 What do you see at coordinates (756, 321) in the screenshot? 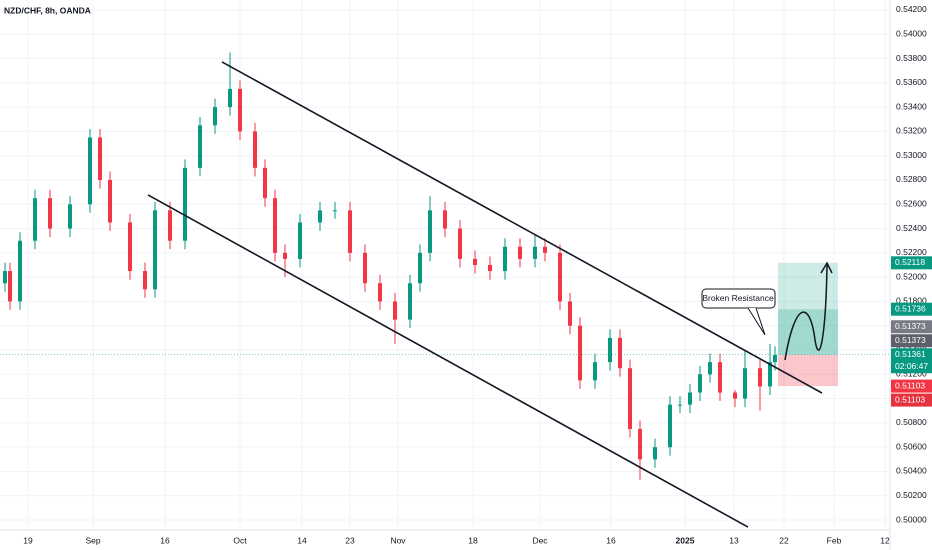
I see `callout-pointer` at bounding box center [756, 321].